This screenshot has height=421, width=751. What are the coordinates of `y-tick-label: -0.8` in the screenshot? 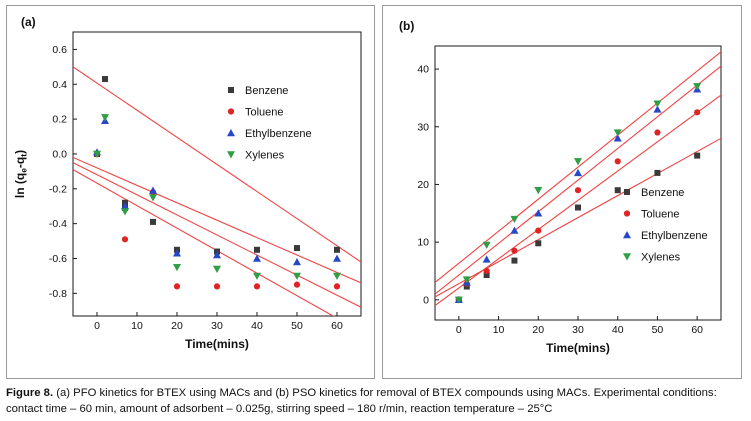 It's located at (58, 294).